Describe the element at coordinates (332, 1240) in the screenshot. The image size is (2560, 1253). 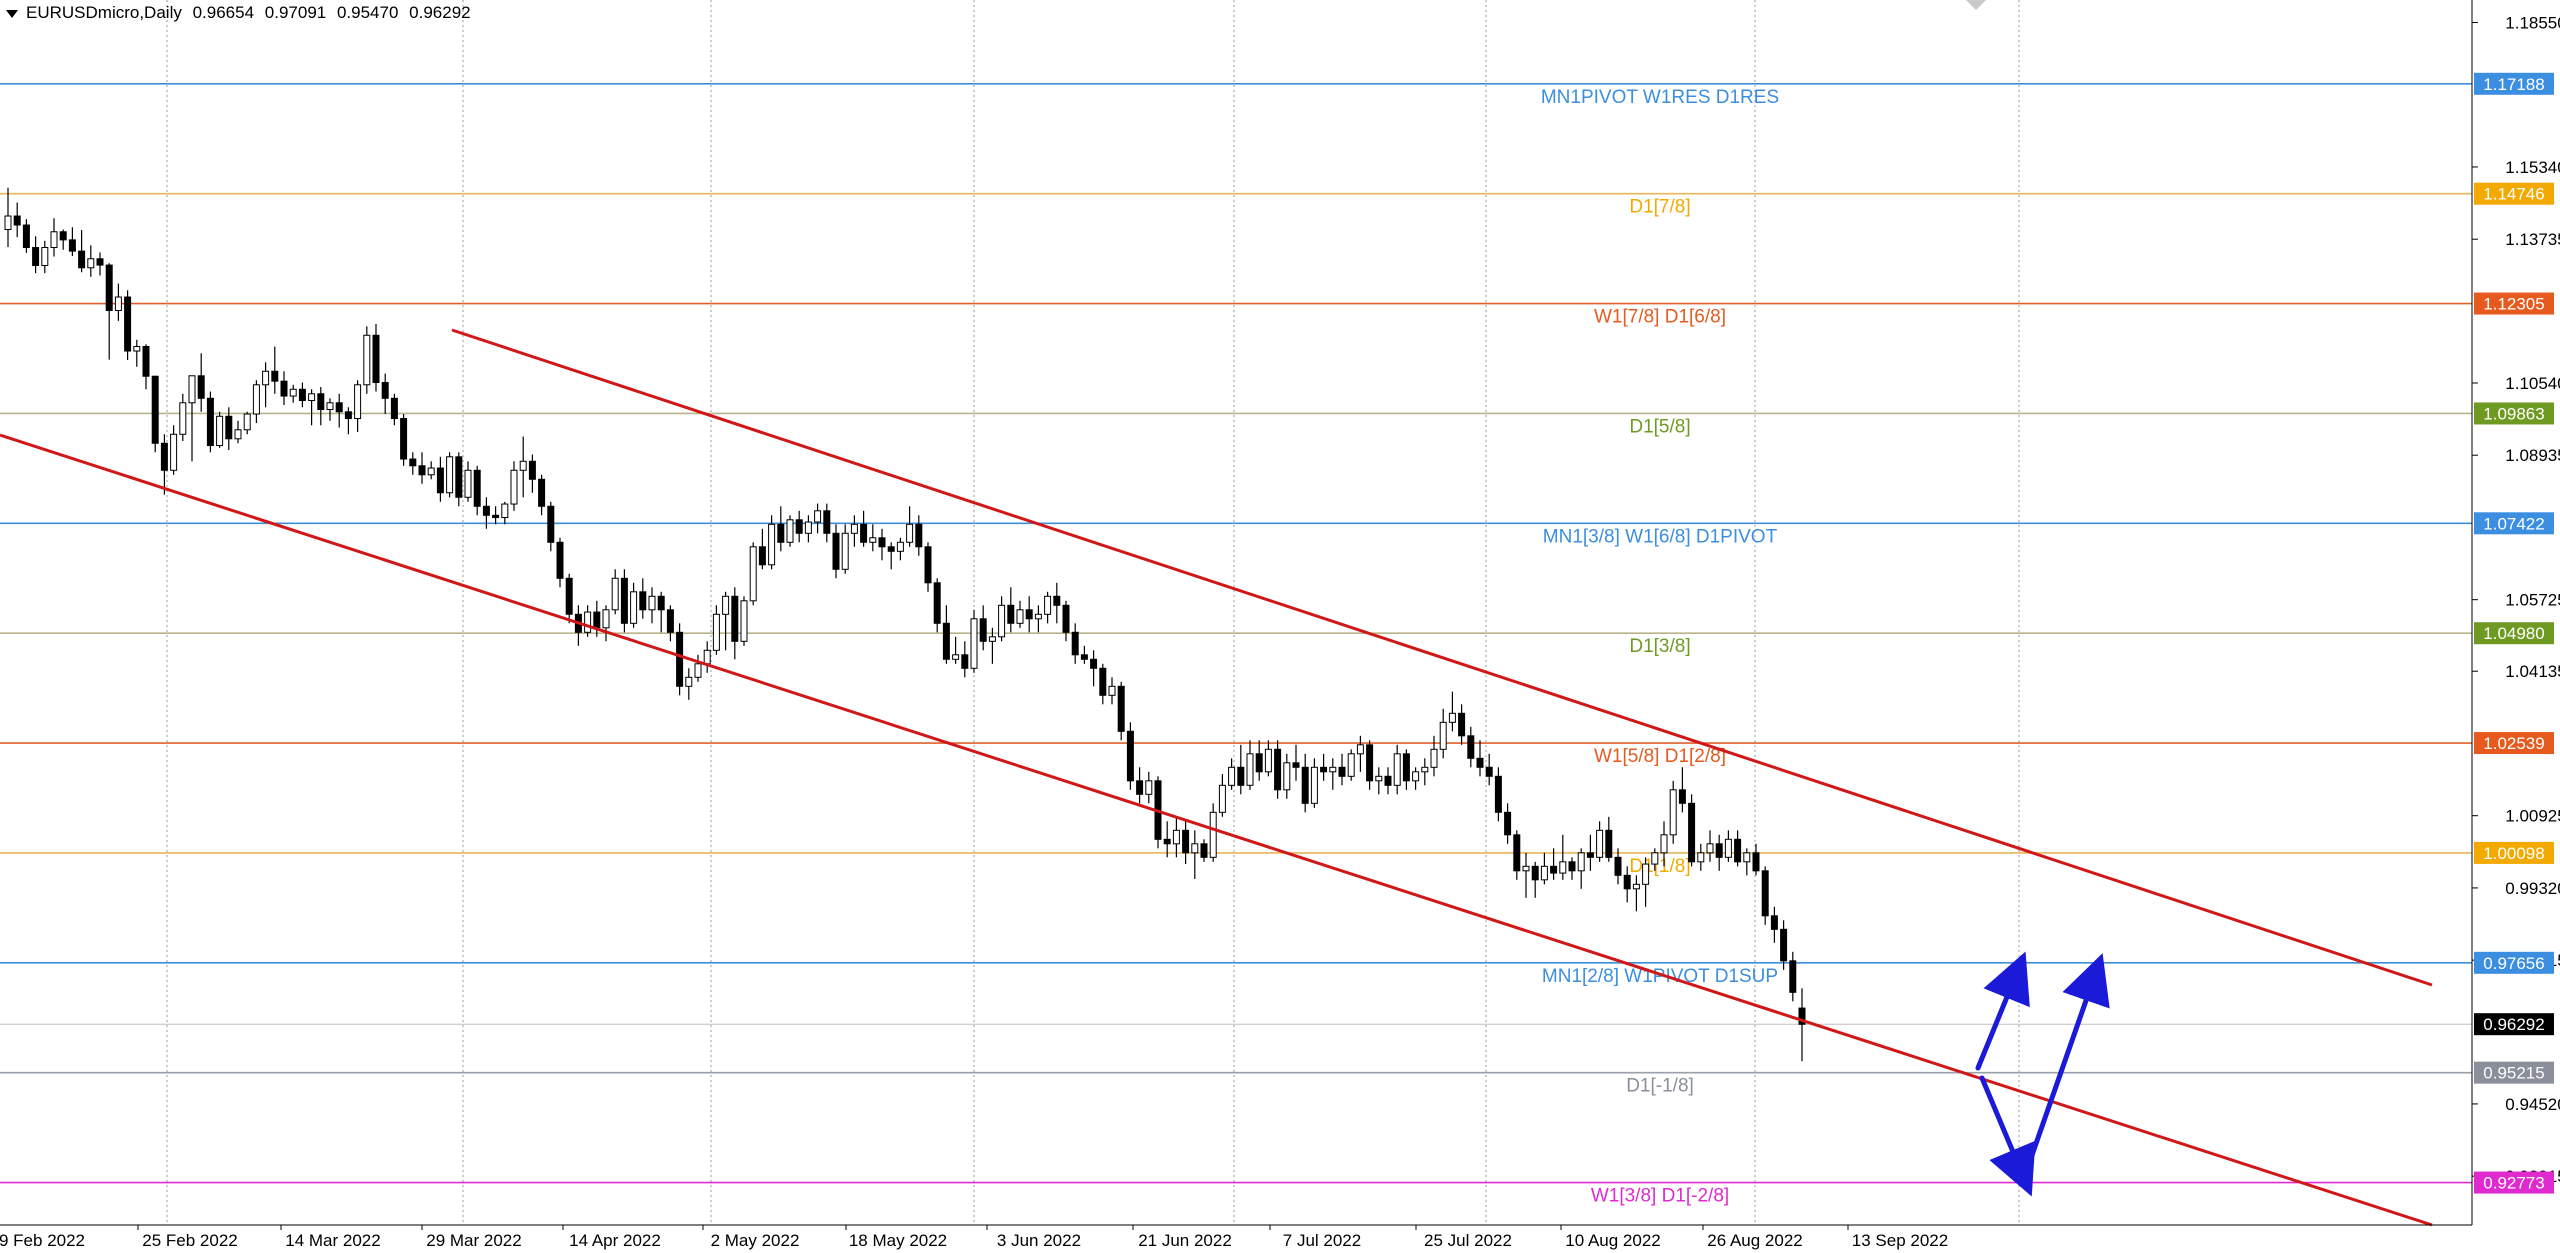
I see `time-tick-label: 14 Mar 2022` at that location.